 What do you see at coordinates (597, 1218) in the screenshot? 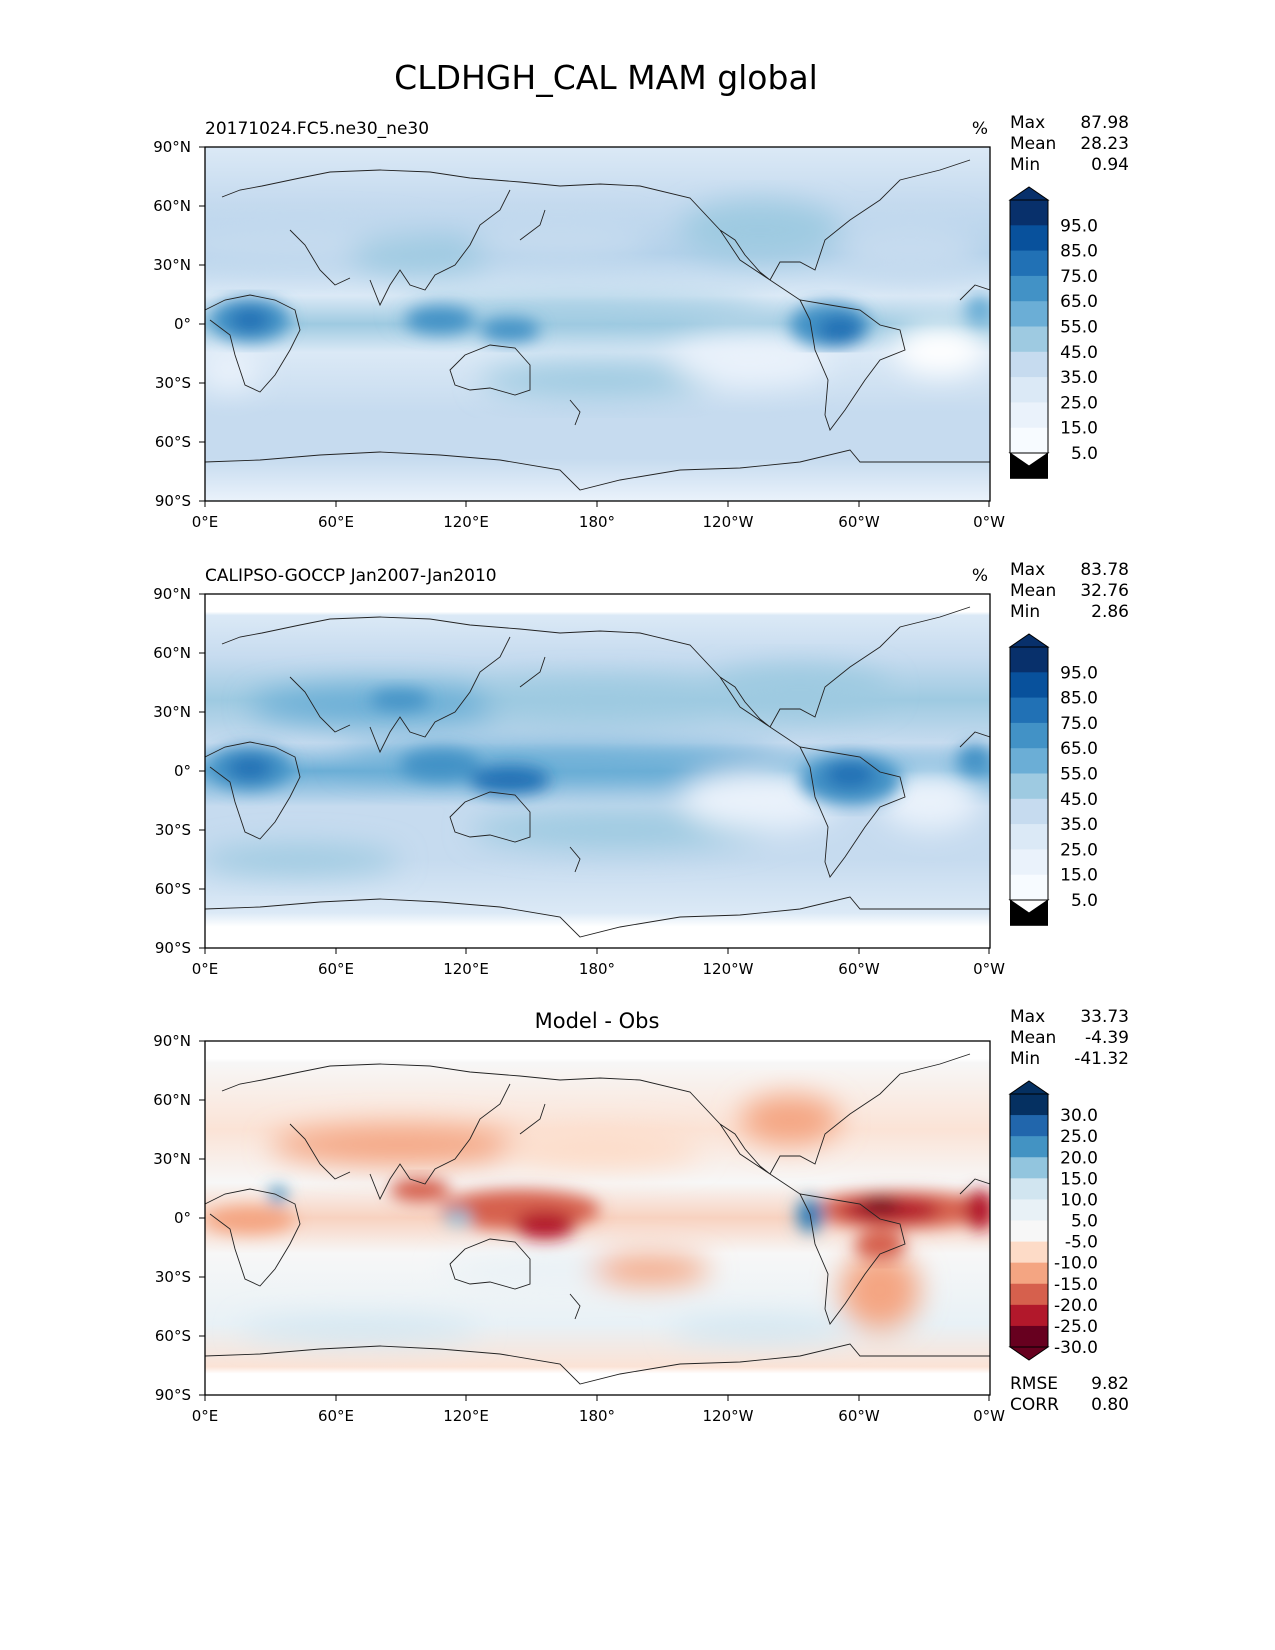
I see `map-field-diff` at bounding box center [597, 1218].